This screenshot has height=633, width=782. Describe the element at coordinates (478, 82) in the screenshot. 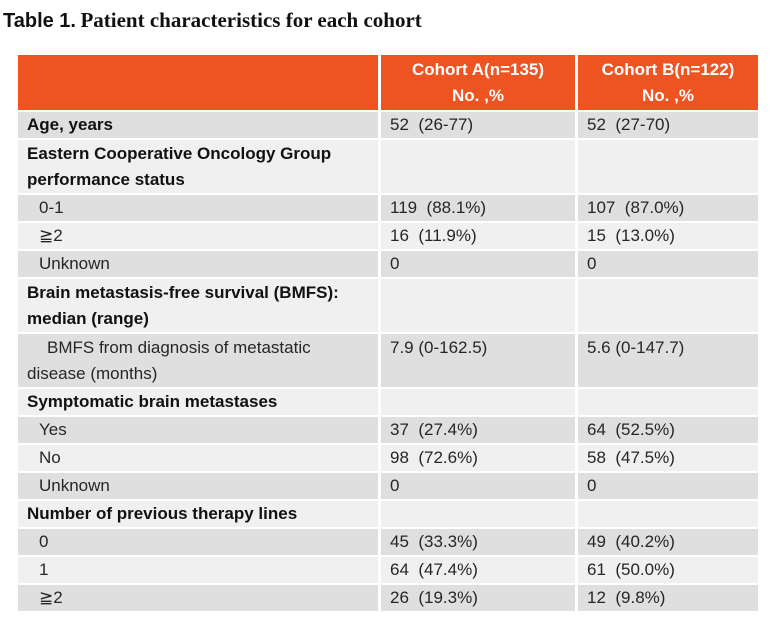

I see `header-cell-cohort-a: Cohort A(n=135) No. ,%` at that location.